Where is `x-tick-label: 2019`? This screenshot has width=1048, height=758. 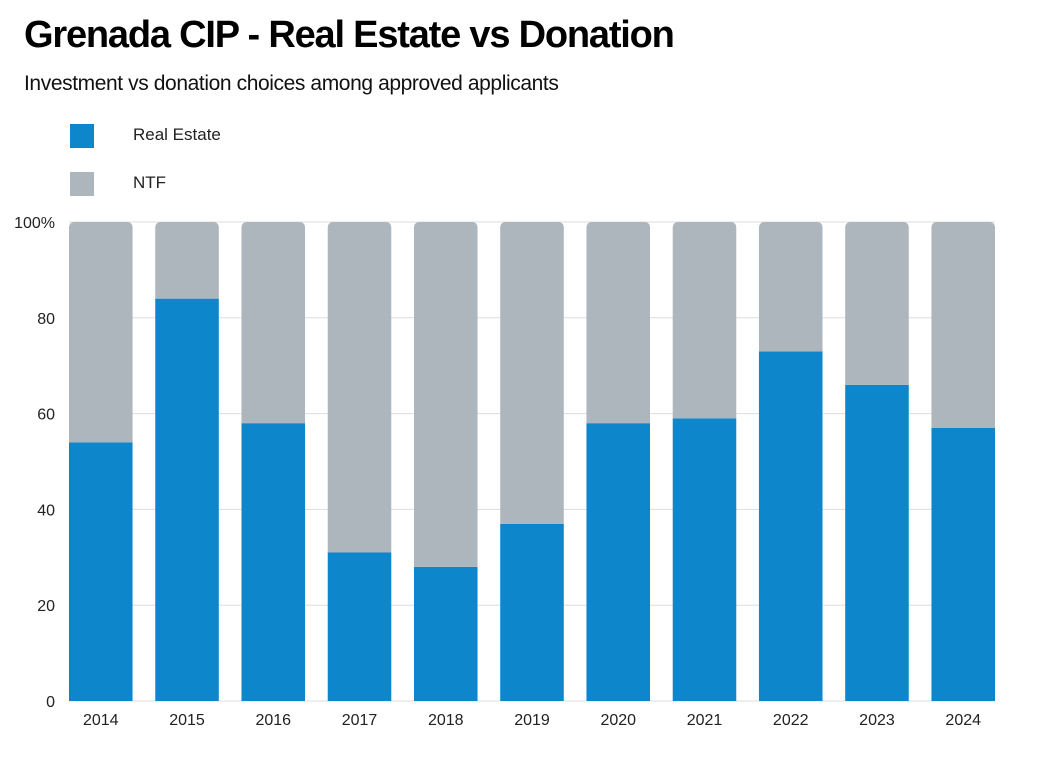
x-tick-label: 2019 is located at coordinates (532, 720).